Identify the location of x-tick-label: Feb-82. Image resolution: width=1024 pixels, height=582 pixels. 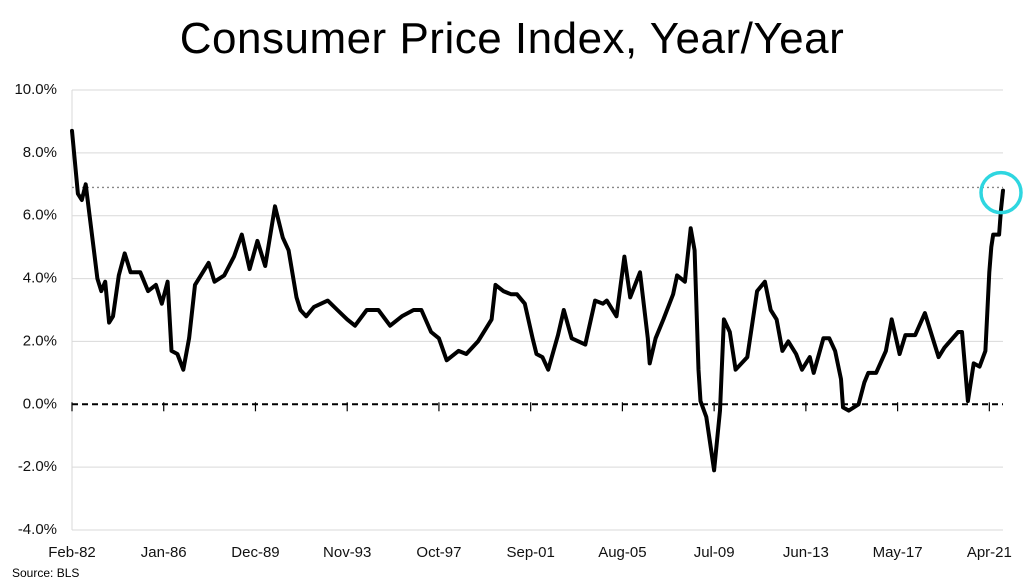
(72, 552).